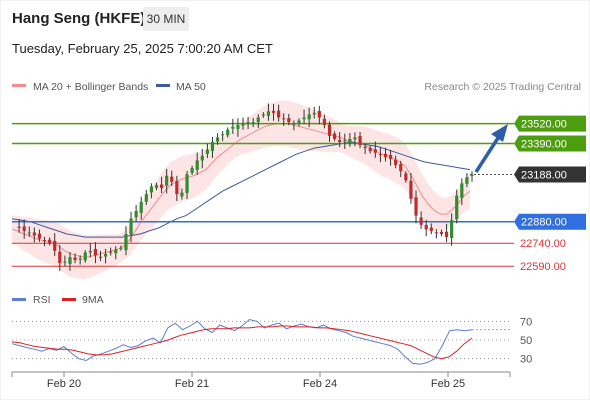 This screenshot has width=590, height=400. What do you see at coordinates (79, 18) in the screenshot?
I see `instrument-title: Hang Seng (HKFE)` at bounding box center [79, 18].